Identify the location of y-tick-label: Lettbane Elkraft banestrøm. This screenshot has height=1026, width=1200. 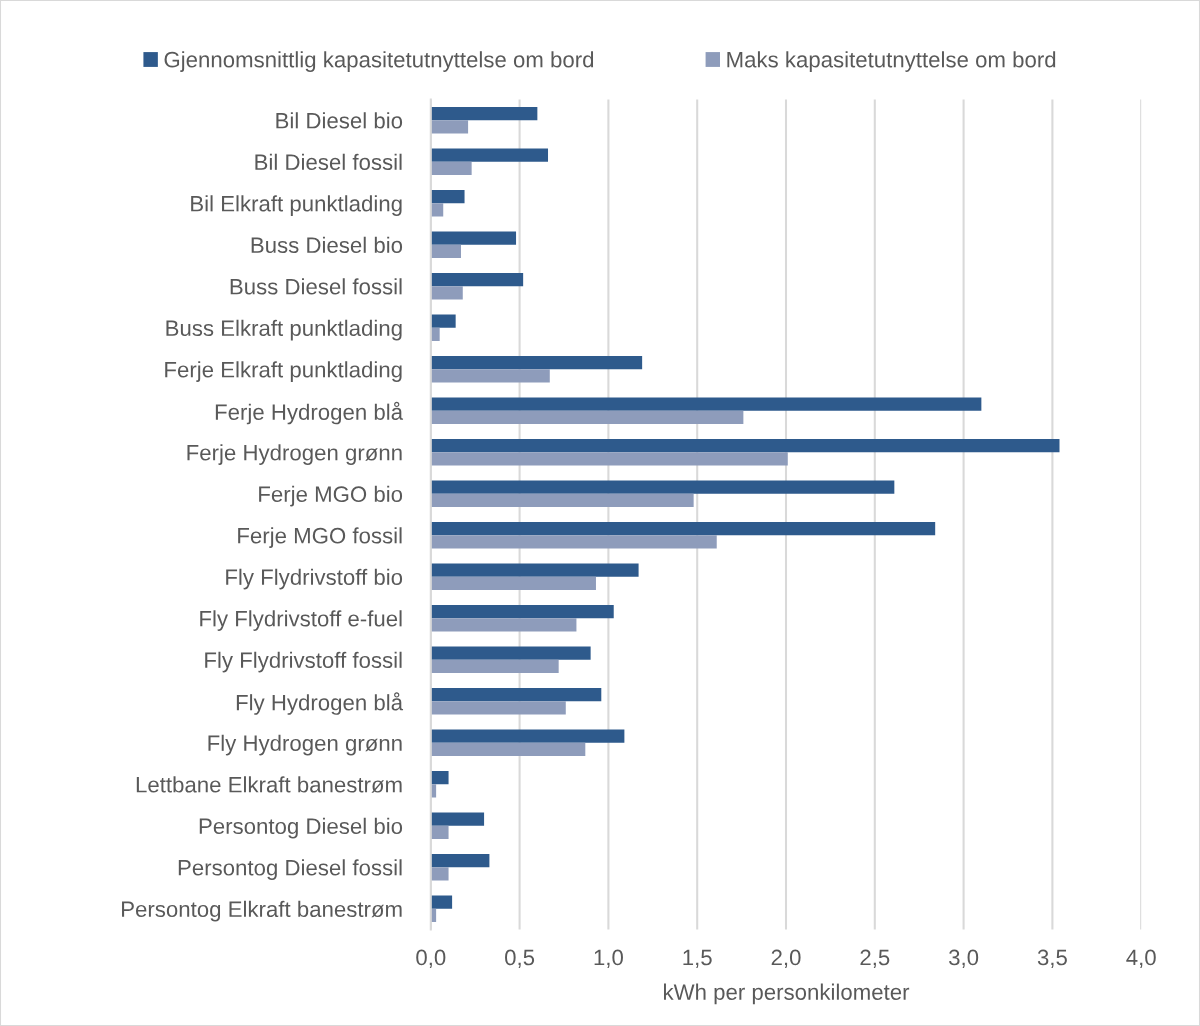
(269, 784).